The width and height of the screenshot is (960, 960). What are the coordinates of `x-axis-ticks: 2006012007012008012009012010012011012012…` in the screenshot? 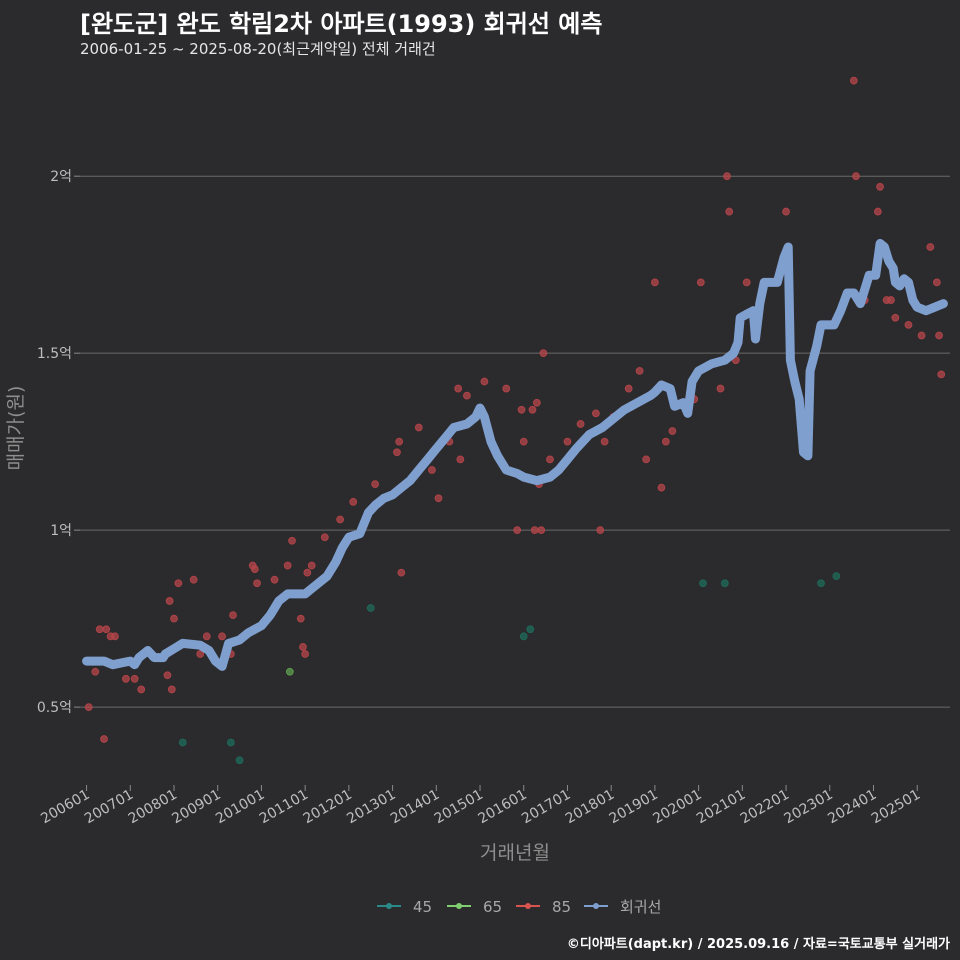 It's located at (480, 806).